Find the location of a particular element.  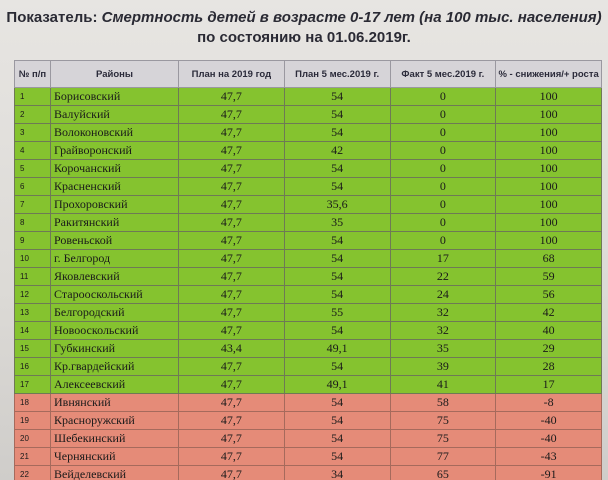

row-number: 17 is located at coordinates (32, 384).